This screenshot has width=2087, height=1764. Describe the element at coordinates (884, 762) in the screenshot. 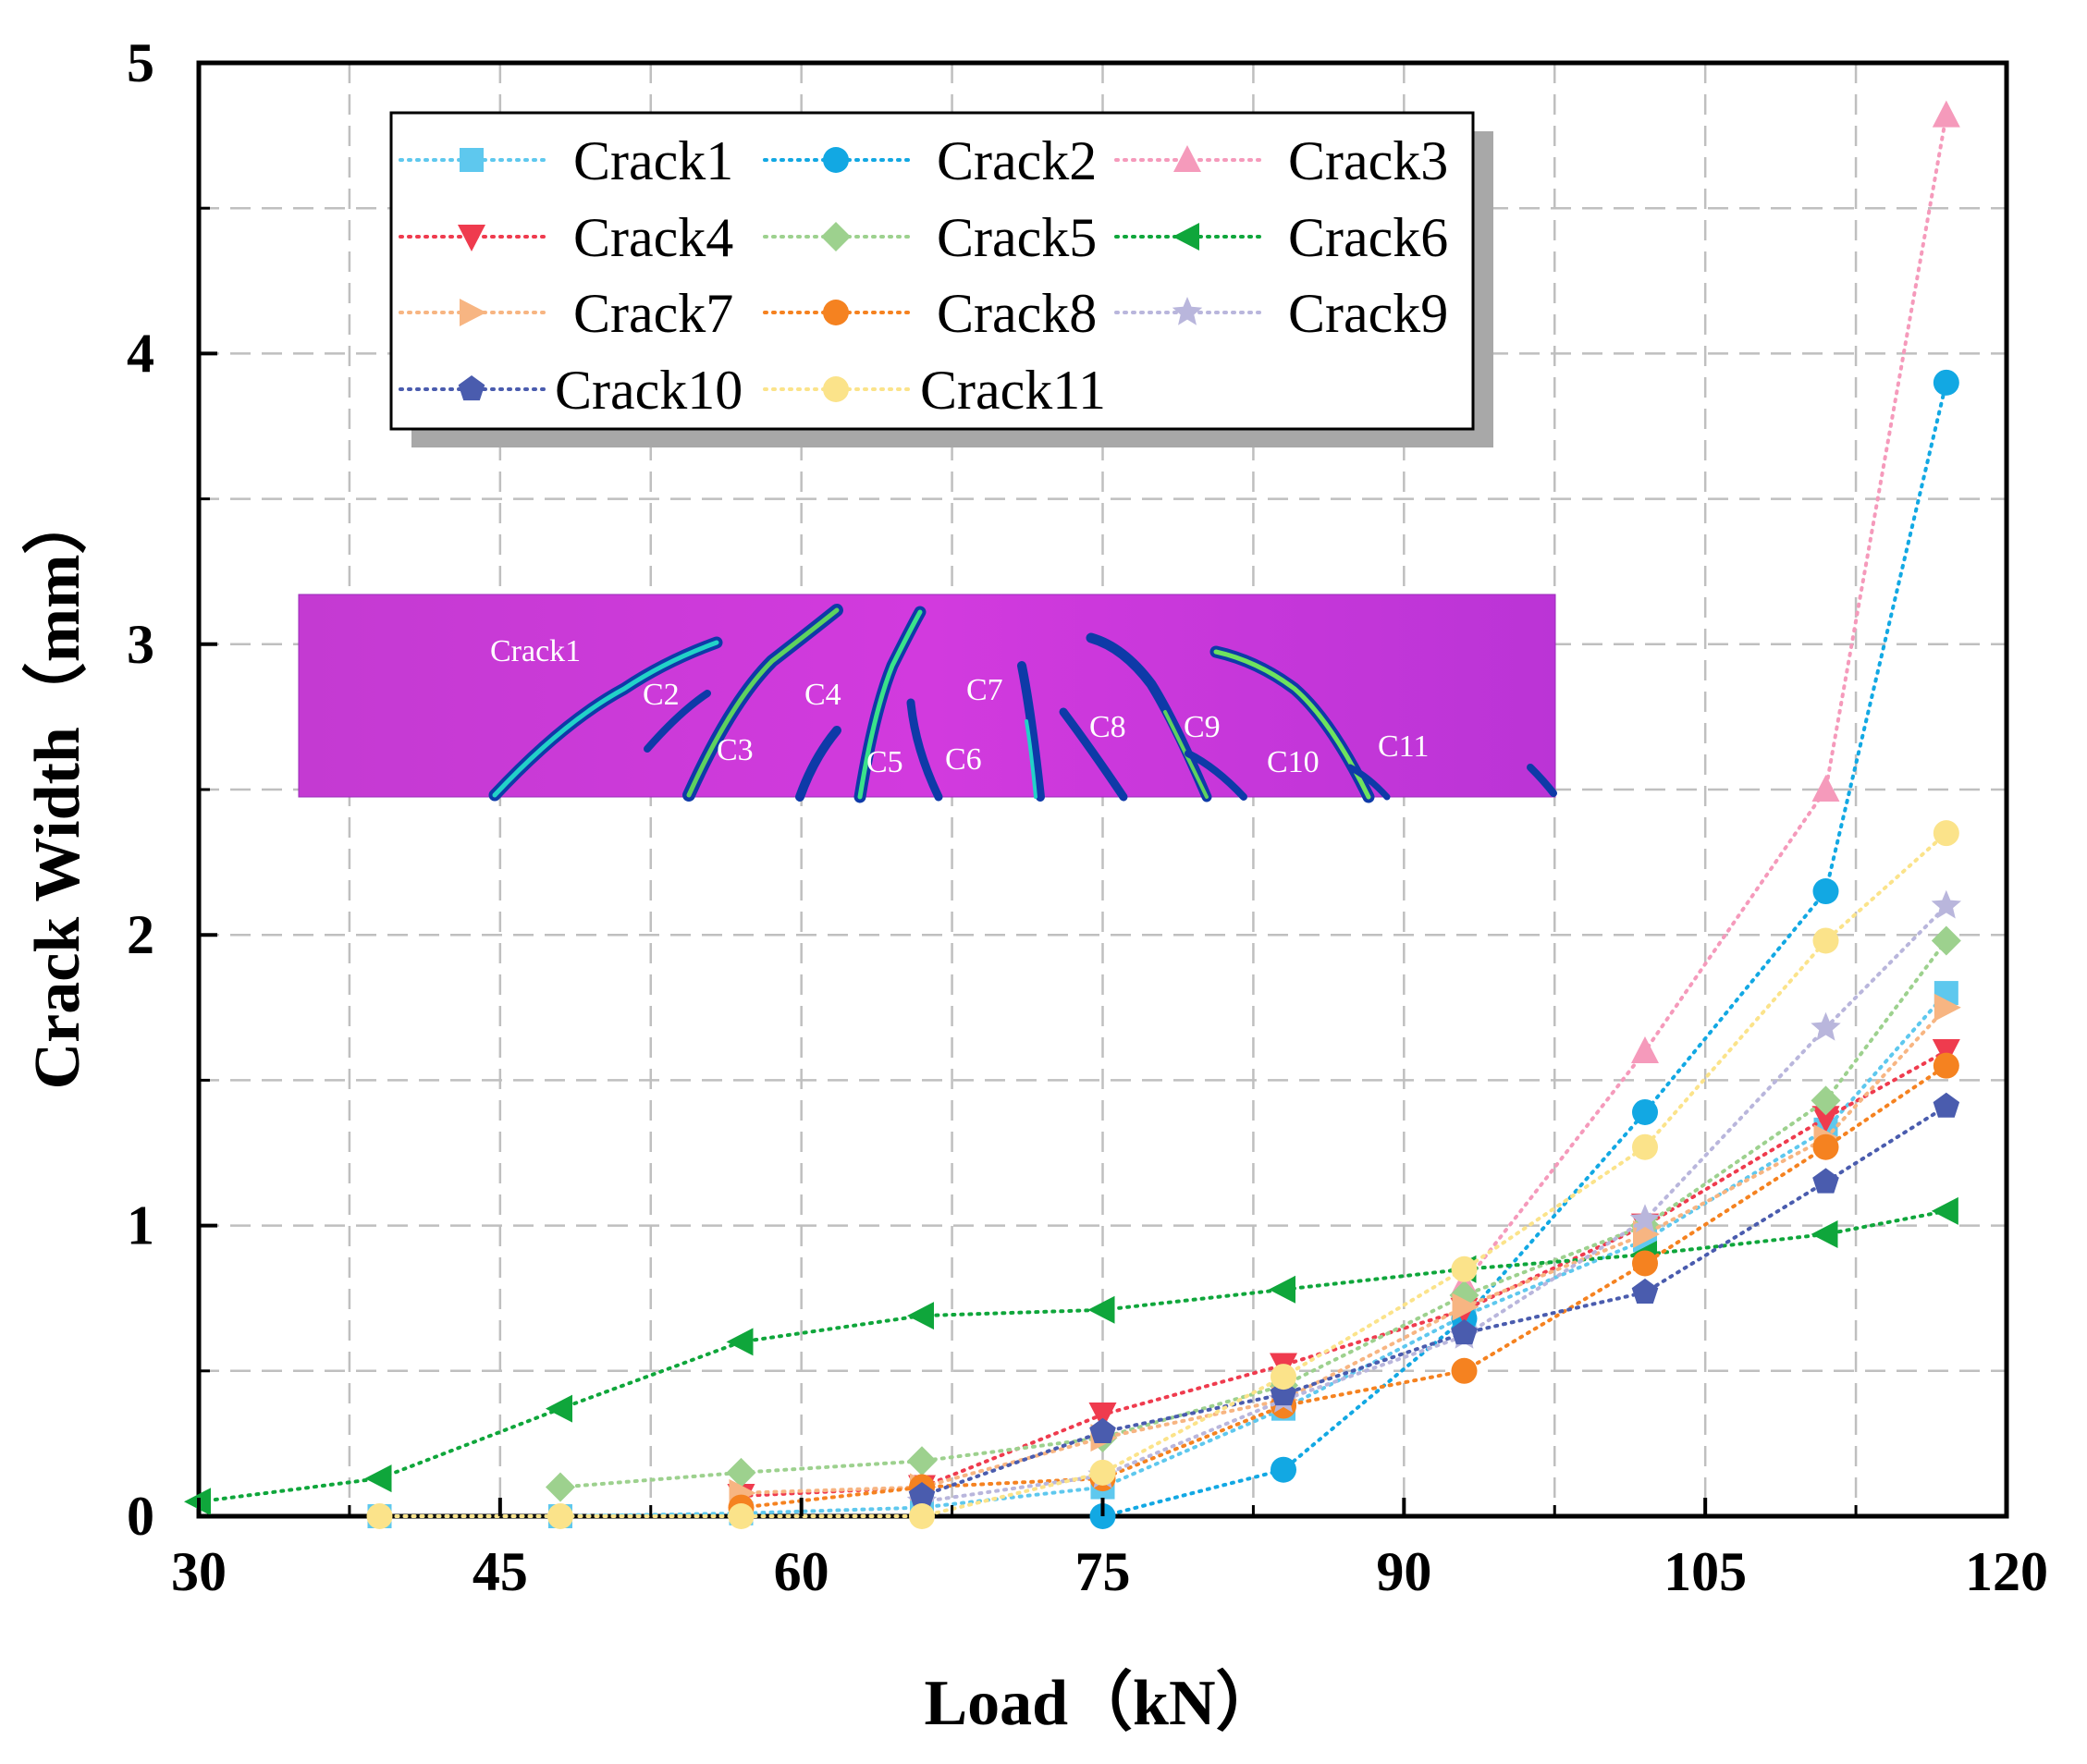

I see `photo-label-c5: C5` at that location.